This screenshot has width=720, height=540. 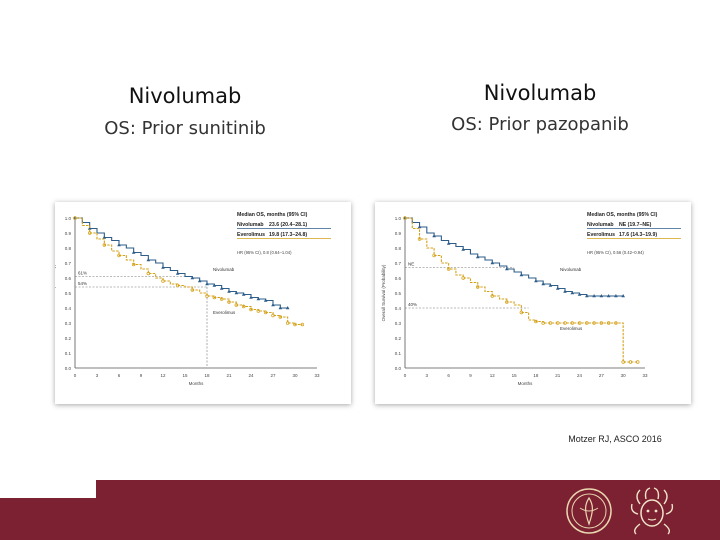 What do you see at coordinates (141, 375) in the screenshot?
I see `x-tick-label: 9` at bounding box center [141, 375].